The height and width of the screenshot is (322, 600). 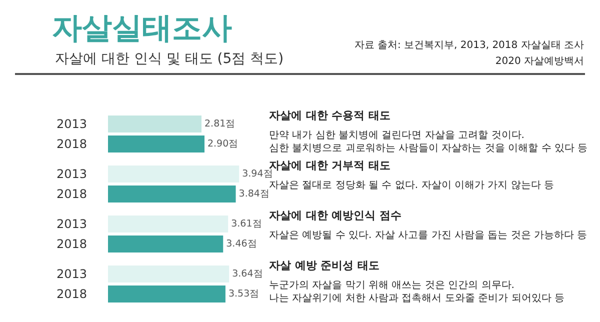 What do you see at coordinates (469, 45) in the screenshot?
I see `text: 자료 출처: 보건복지부, 2013, 2018 자살실태 조사` at bounding box center [469, 45].